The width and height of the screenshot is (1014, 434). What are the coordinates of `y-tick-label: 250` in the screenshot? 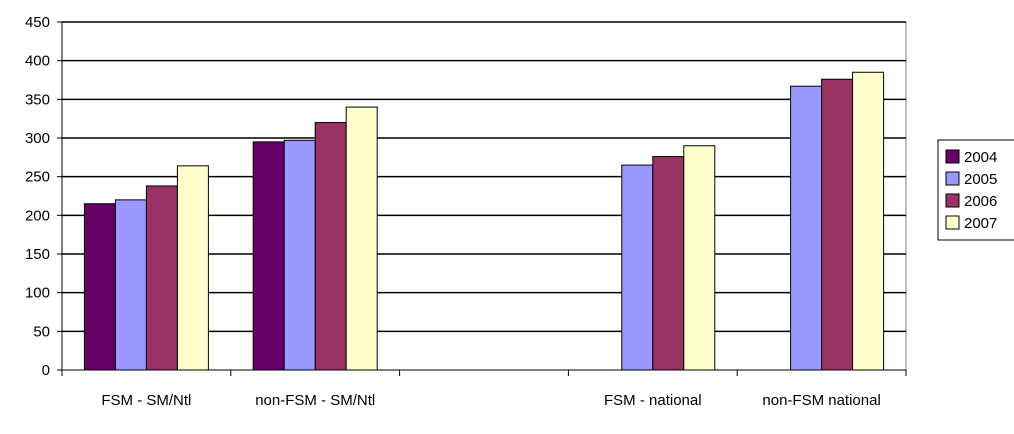 It's located at (37, 177).